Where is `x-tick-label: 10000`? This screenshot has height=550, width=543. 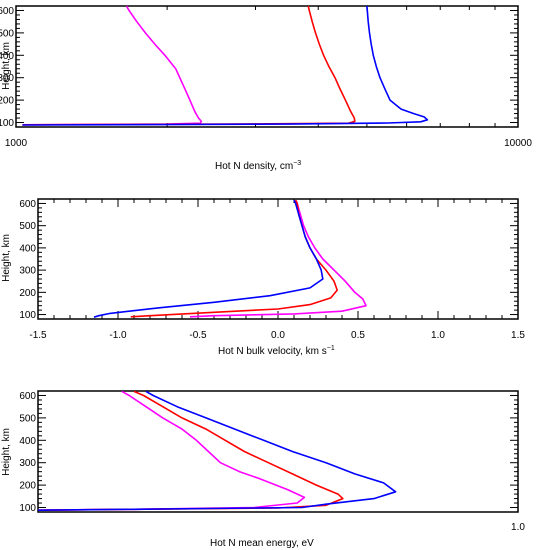
x-tick-label: 10000 is located at coordinates (518, 143).